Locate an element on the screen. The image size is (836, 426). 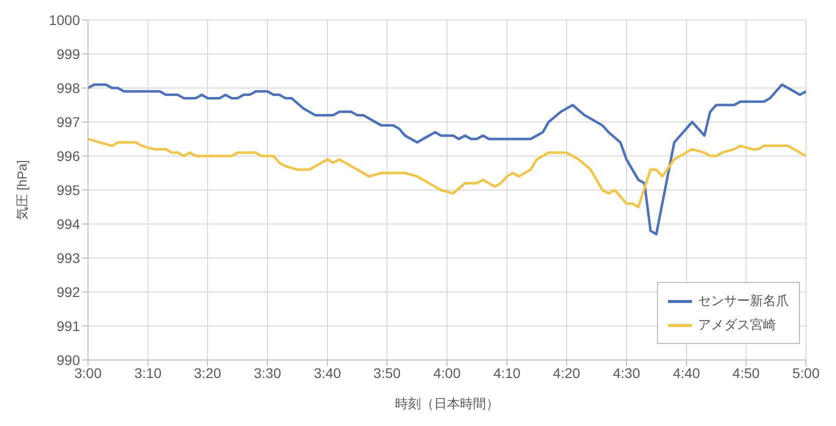
x-tick-label: 3:20 is located at coordinates (208, 372).